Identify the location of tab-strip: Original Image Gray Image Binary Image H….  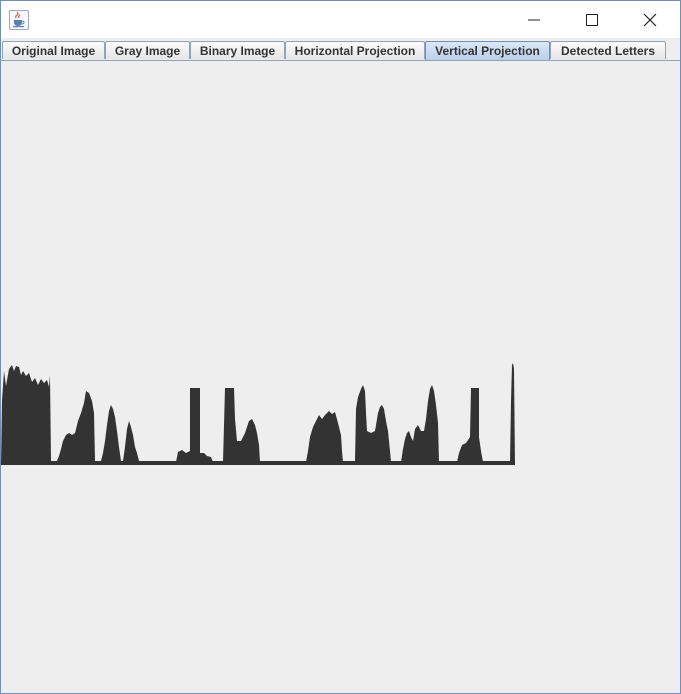
(340, 49).